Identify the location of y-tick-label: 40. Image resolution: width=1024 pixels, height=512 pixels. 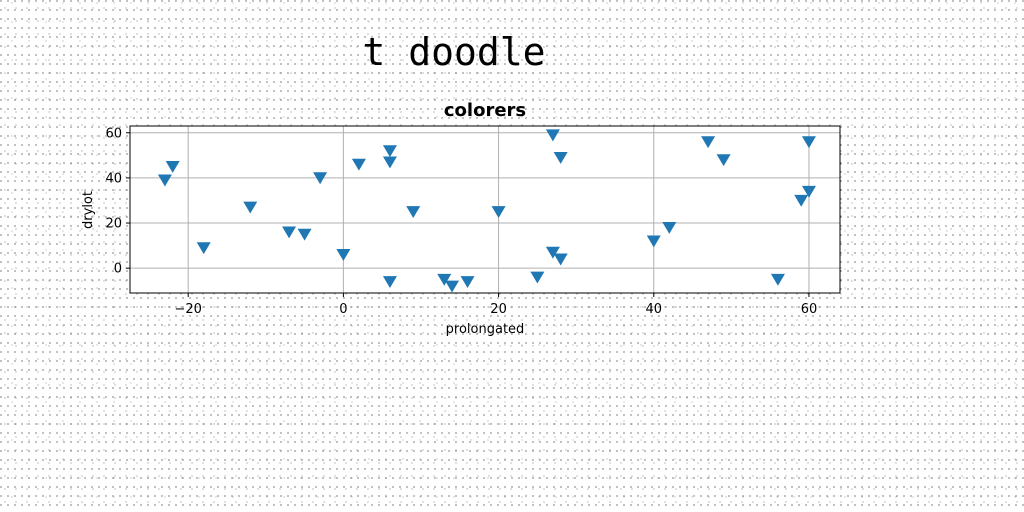
(113, 178).